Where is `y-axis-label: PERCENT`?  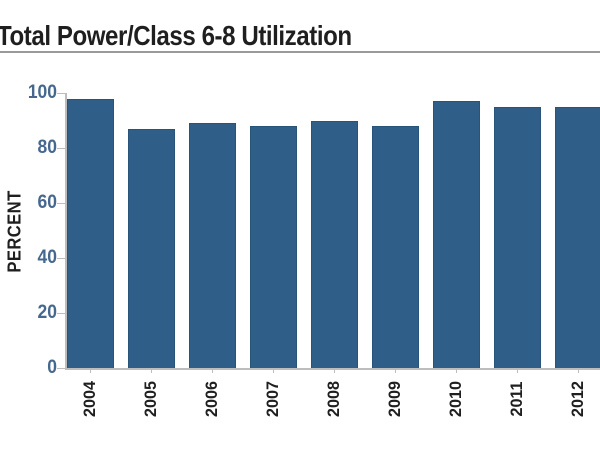 y-axis-label: PERCENT is located at coordinates (14, 231).